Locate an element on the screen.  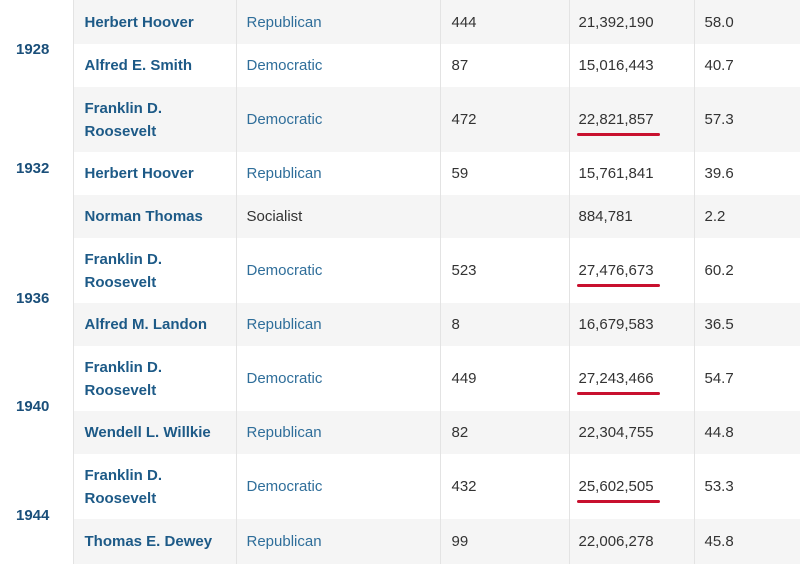
popular-votes: 15,761,841 is located at coordinates (632, 173).